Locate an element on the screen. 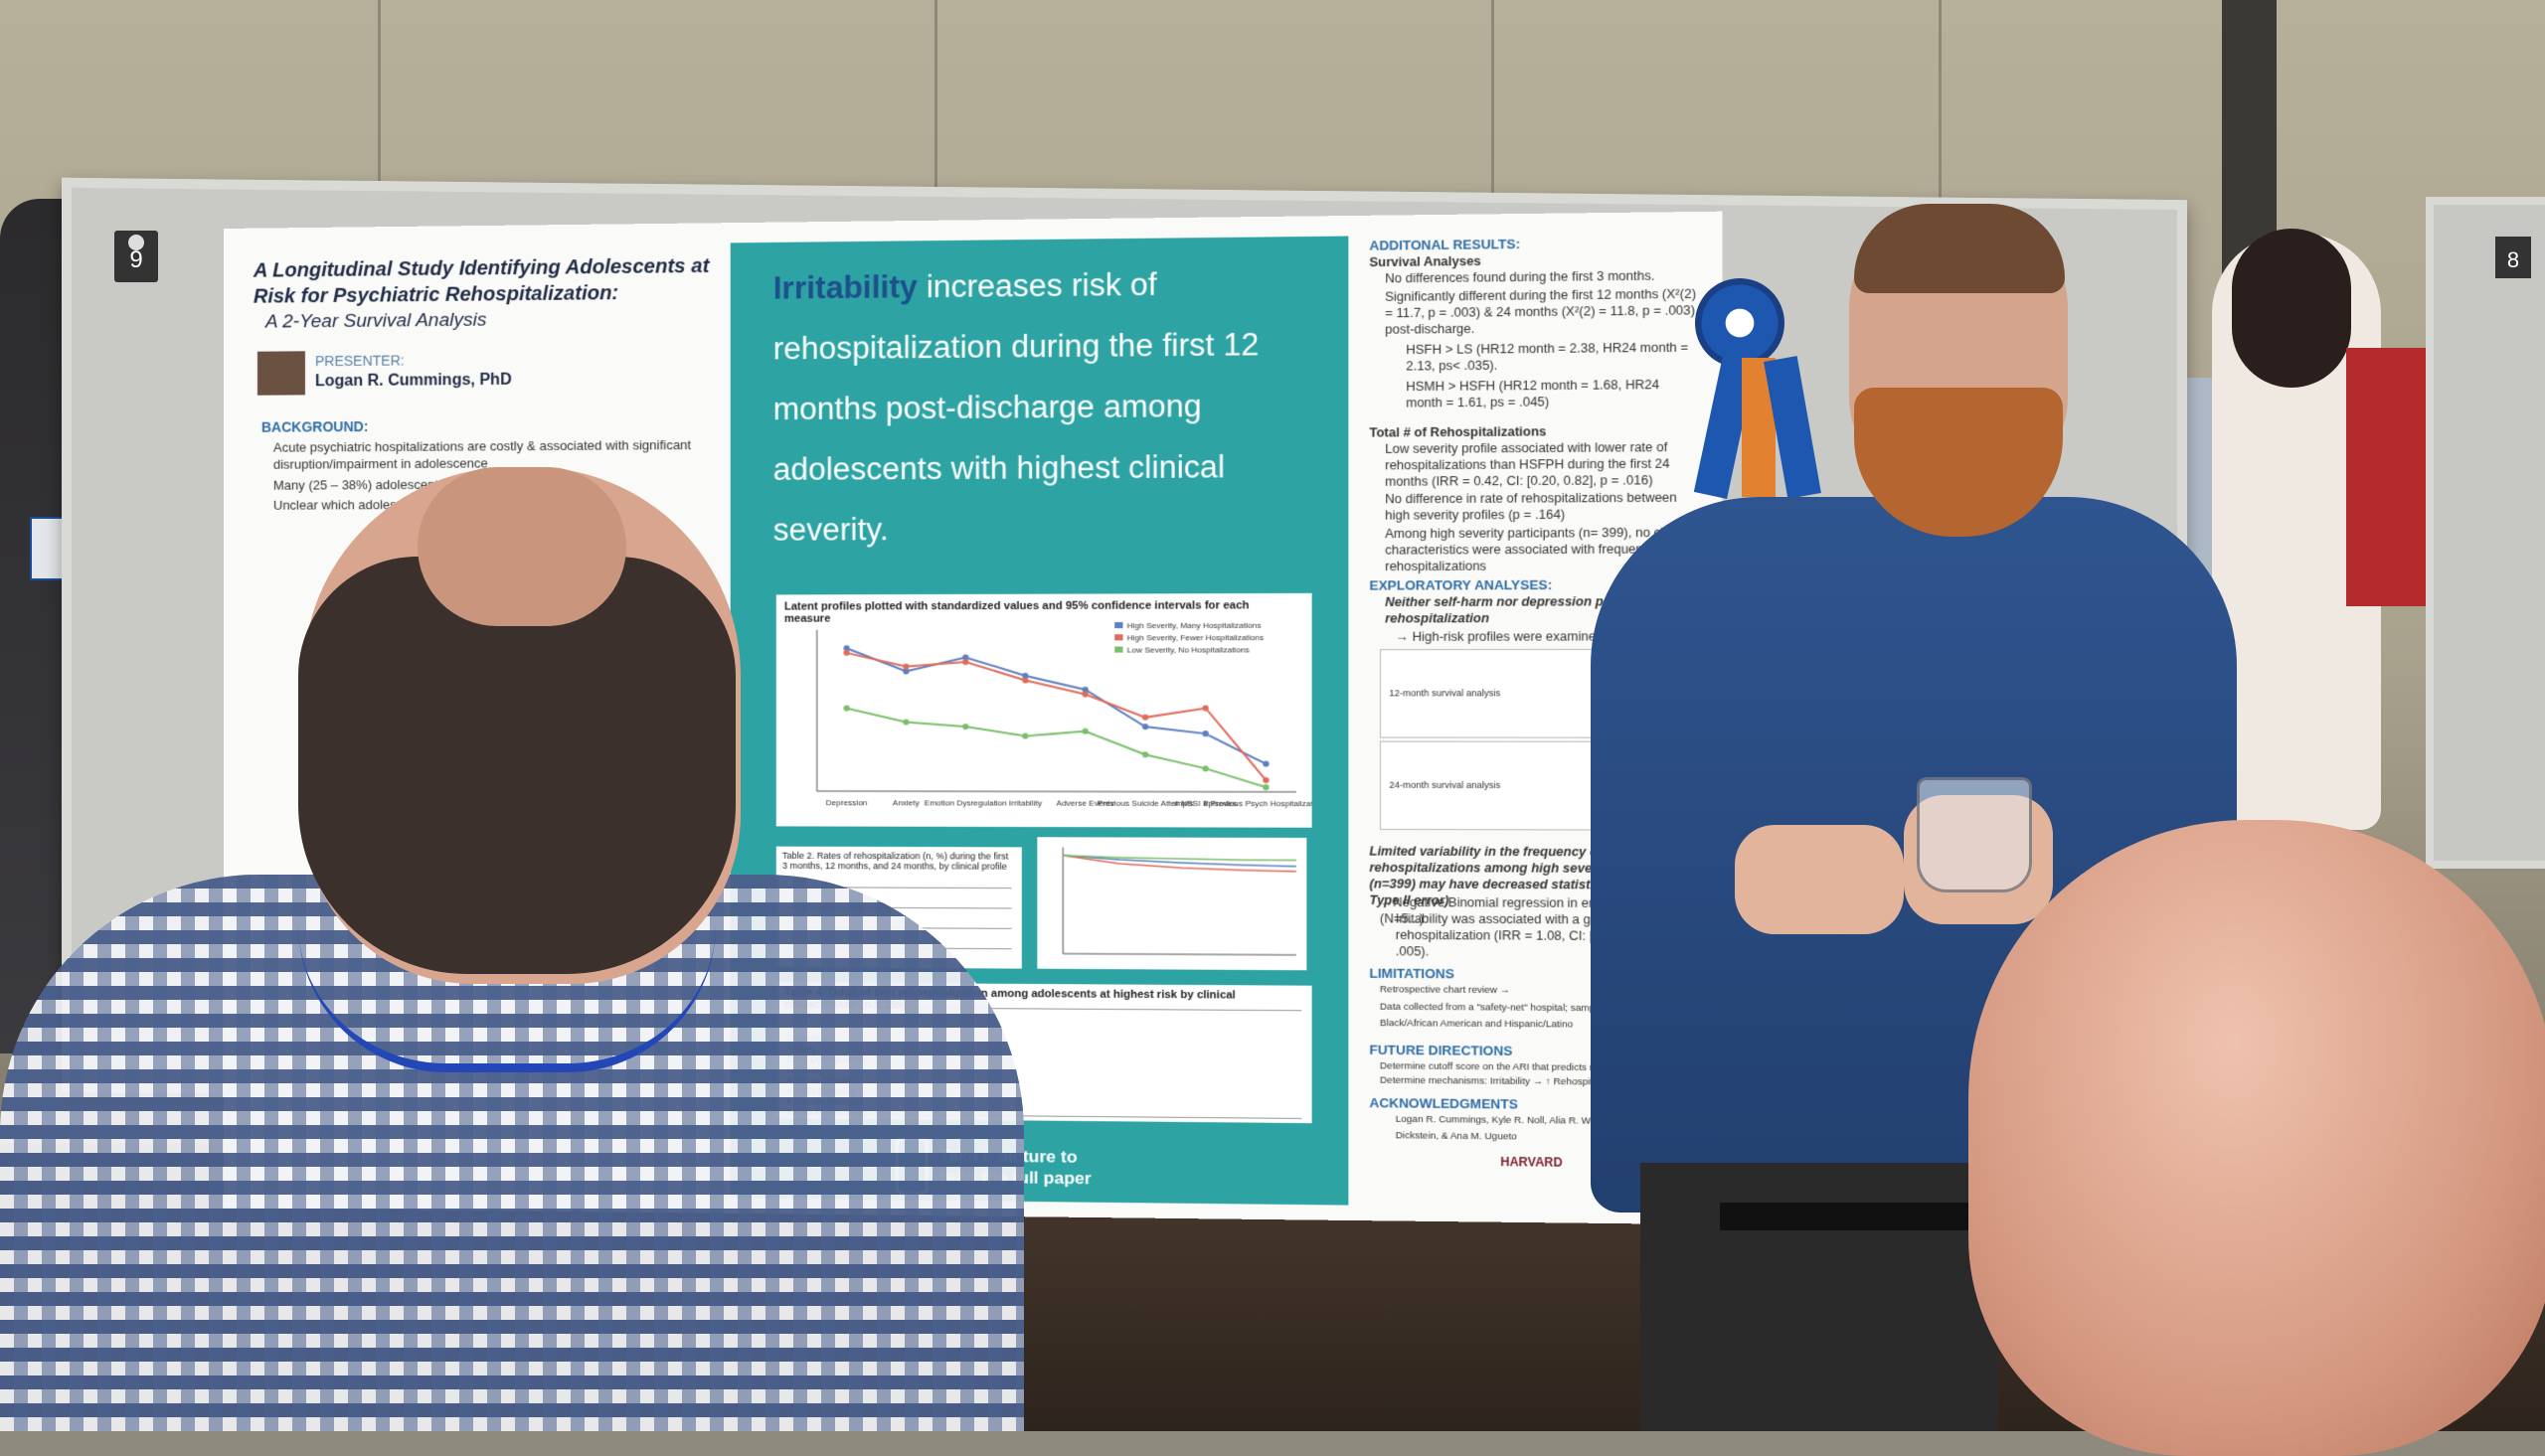  background-person-red is located at coordinates (2386, 477).